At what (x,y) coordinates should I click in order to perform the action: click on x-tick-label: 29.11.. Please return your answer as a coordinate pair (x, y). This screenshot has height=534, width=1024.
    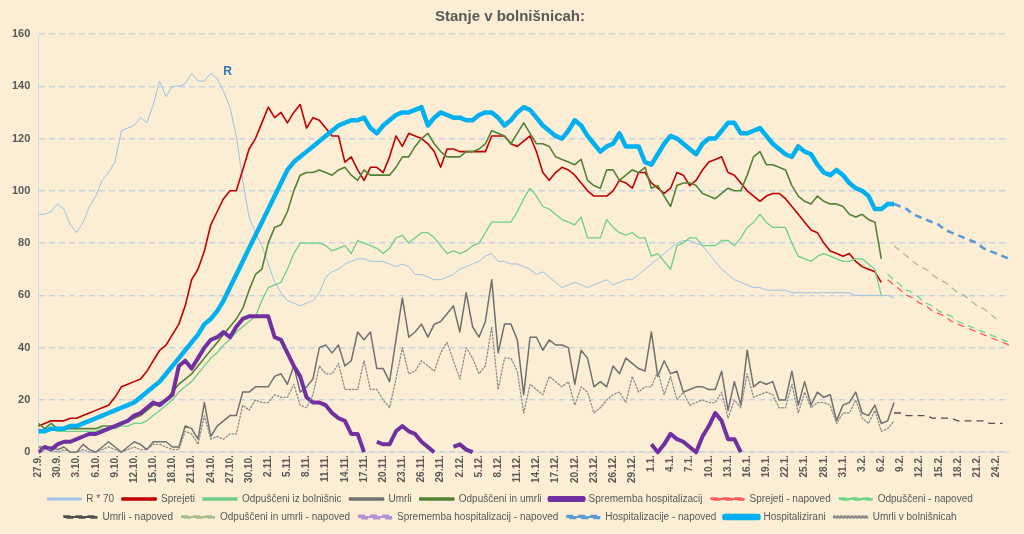
    Looking at the image, I should click on (440, 468).